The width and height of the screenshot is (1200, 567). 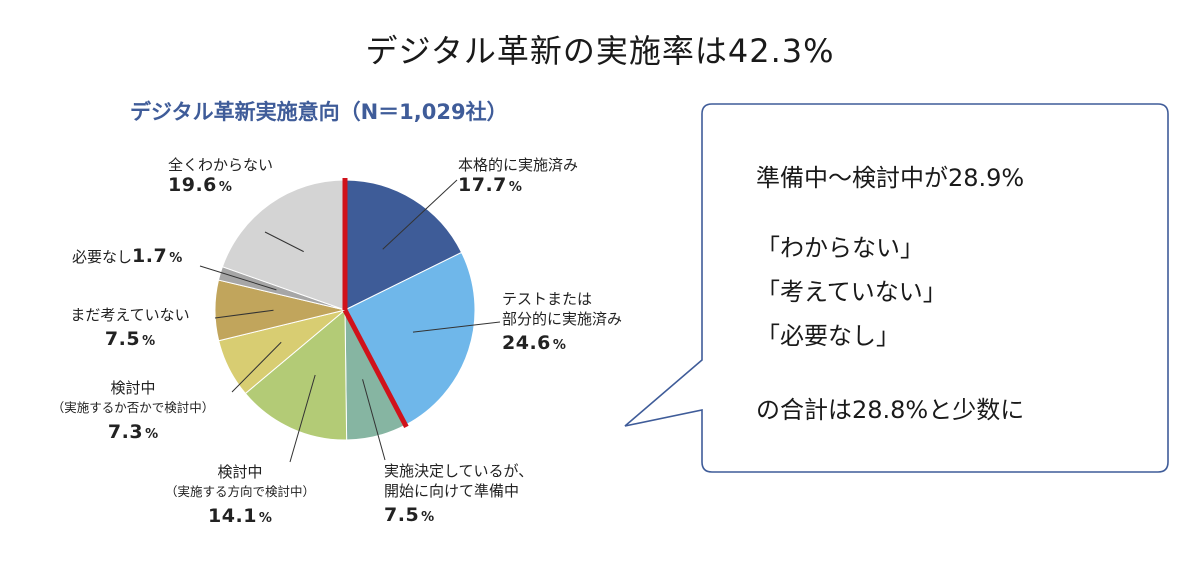 I want to click on label-slice-4-value: 7.3, so click(x=125, y=432).